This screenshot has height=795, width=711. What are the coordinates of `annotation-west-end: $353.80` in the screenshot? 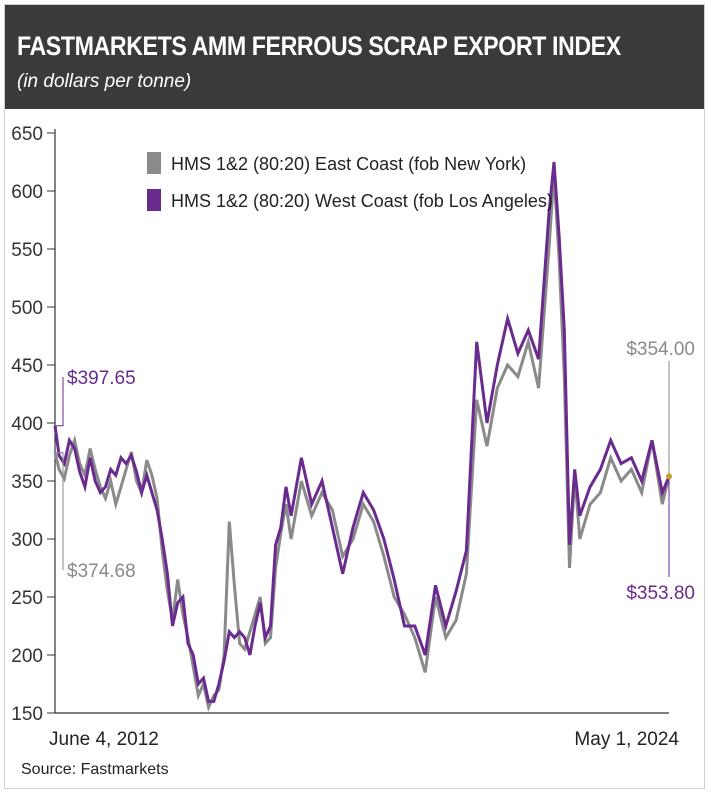 It's located at (660, 593).